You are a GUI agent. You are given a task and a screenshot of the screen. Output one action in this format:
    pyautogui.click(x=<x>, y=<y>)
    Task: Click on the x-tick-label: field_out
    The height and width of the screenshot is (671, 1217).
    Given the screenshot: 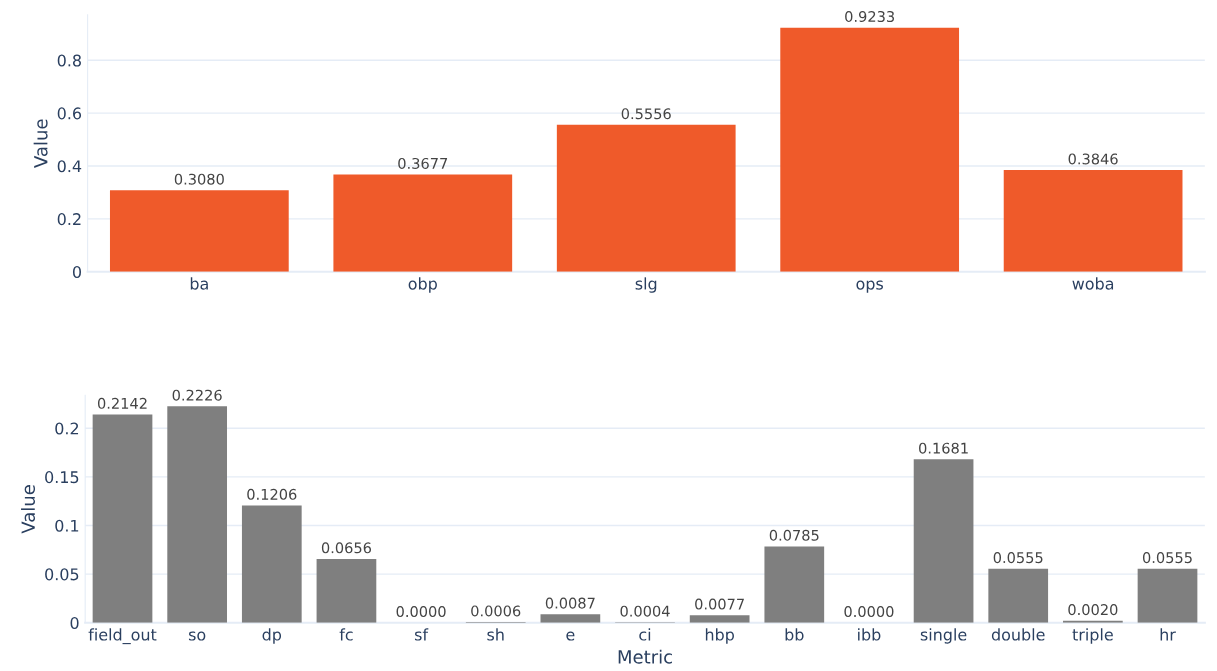 What is the action you would take?
    pyautogui.click(x=122, y=636)
    